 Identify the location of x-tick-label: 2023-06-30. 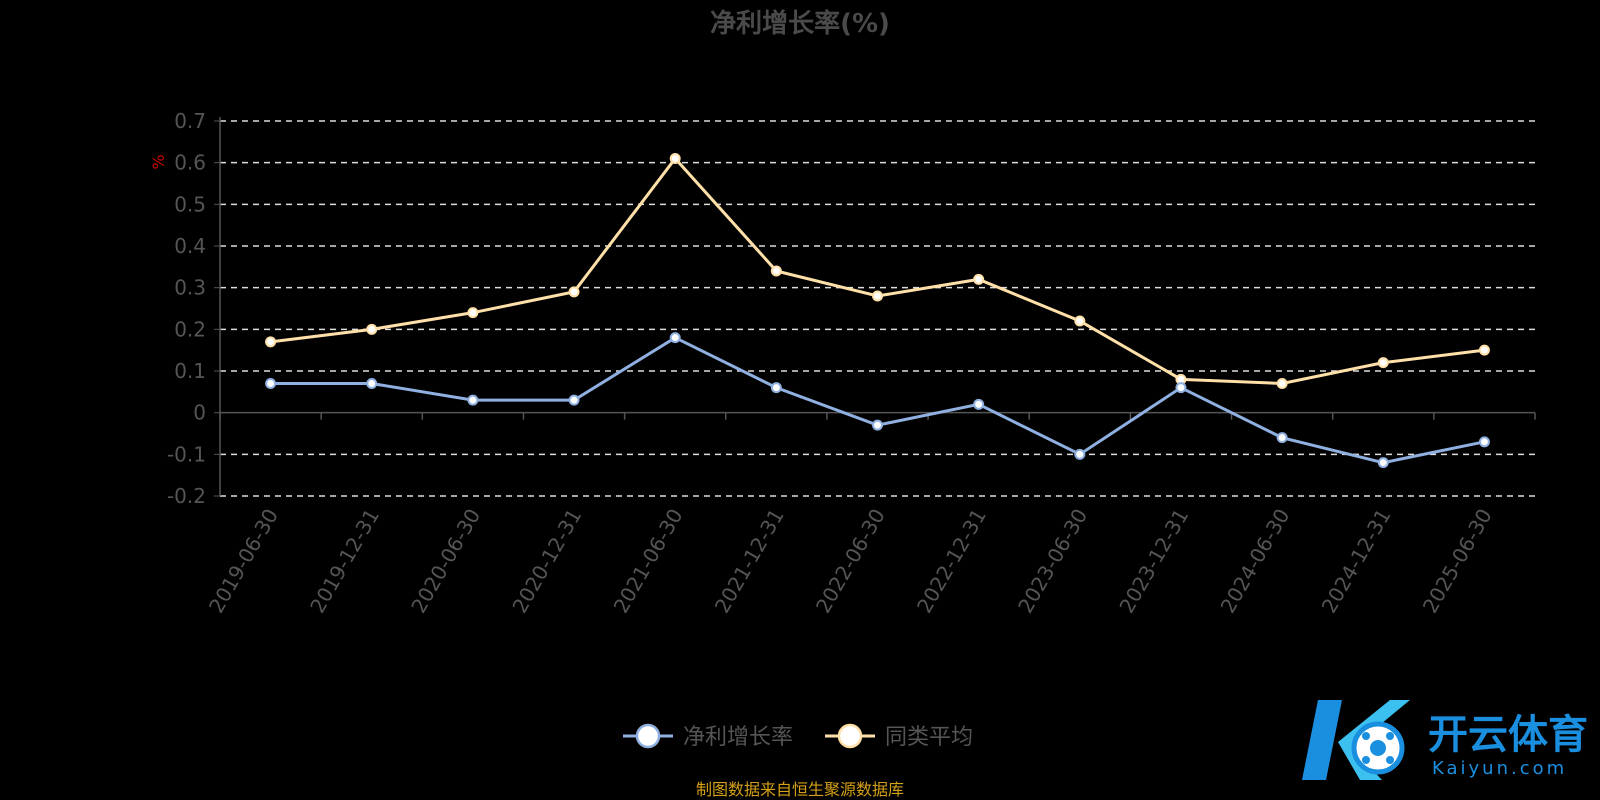
(1052, 561).